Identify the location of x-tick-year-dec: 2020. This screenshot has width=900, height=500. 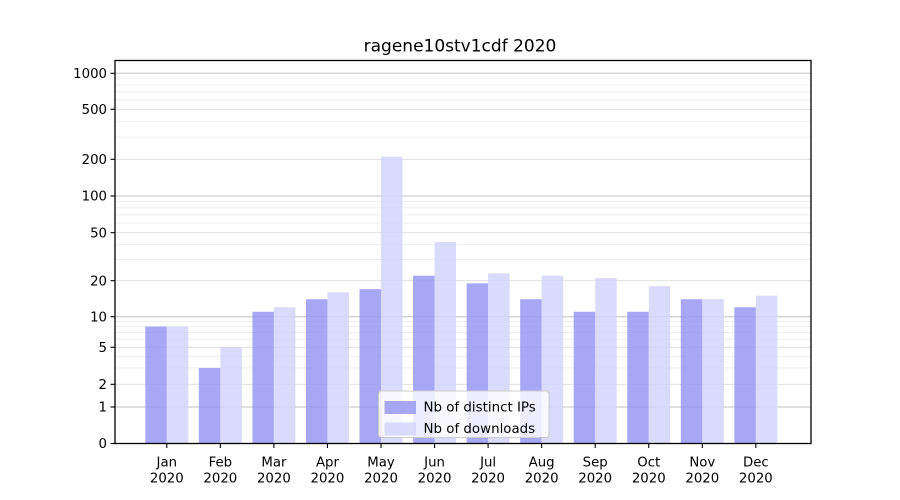
(756, 479).